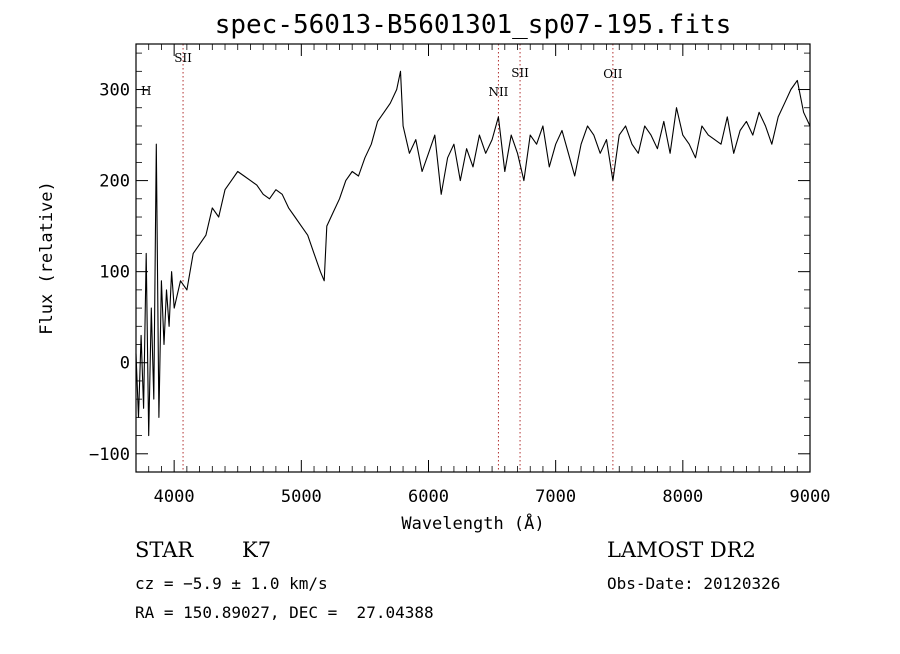 The width and height of the screenshot is (900, 654). Describe the element at coordinates (109, 455) in the screenshot. I see `y-tick-label: −100` at that location.